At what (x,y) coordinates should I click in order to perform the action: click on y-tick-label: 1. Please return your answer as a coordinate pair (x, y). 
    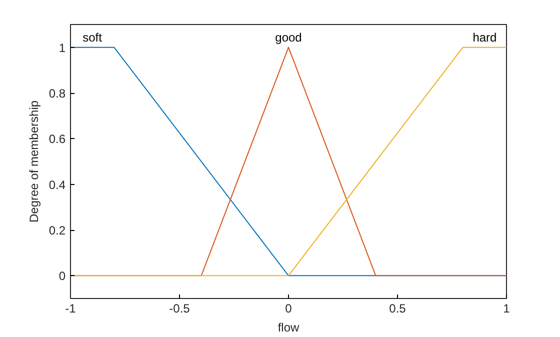
    Looking at the image, I should click on (62, 47).